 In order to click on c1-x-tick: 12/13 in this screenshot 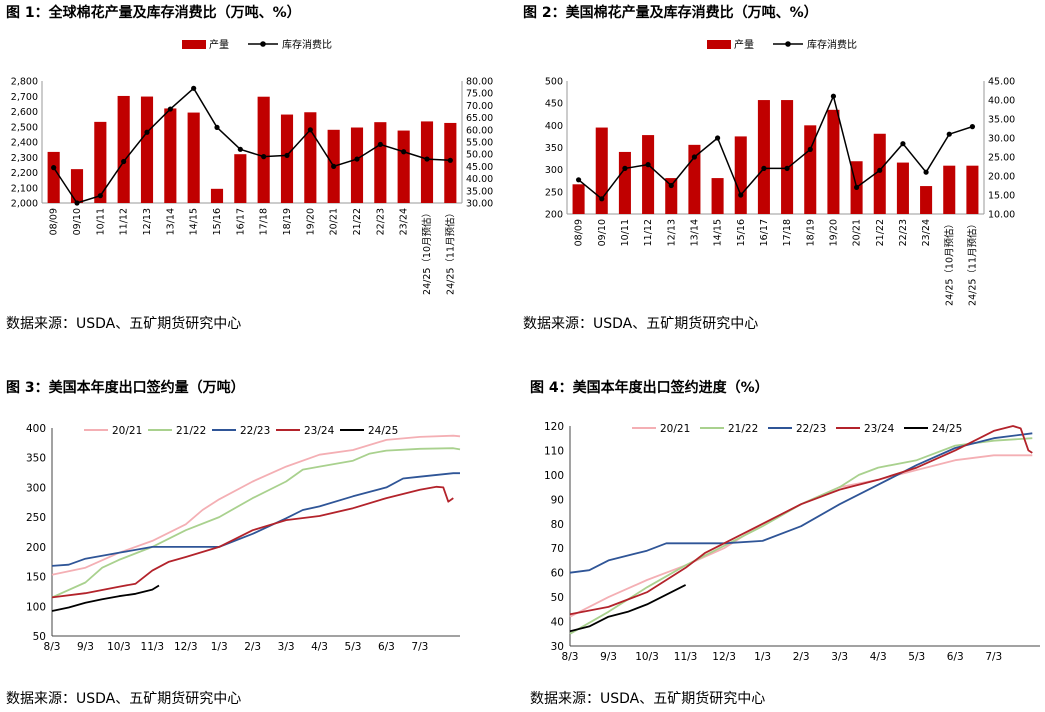, I will do `click(147, 221)`.